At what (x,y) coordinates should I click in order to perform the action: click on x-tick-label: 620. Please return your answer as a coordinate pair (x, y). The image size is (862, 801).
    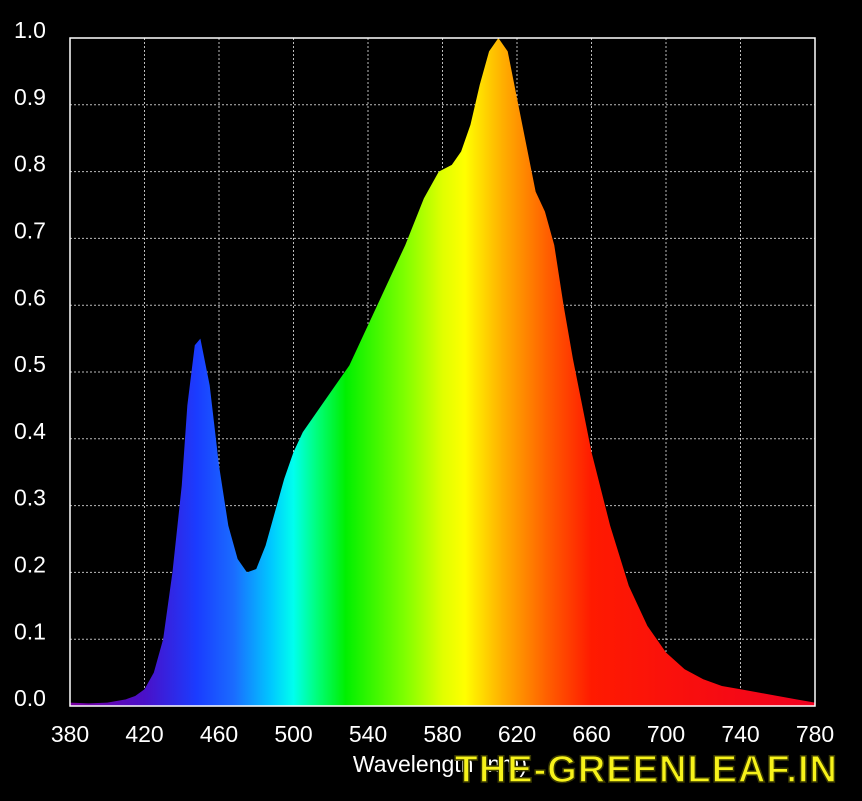
    Looking at the image, I should click on (517, 734).